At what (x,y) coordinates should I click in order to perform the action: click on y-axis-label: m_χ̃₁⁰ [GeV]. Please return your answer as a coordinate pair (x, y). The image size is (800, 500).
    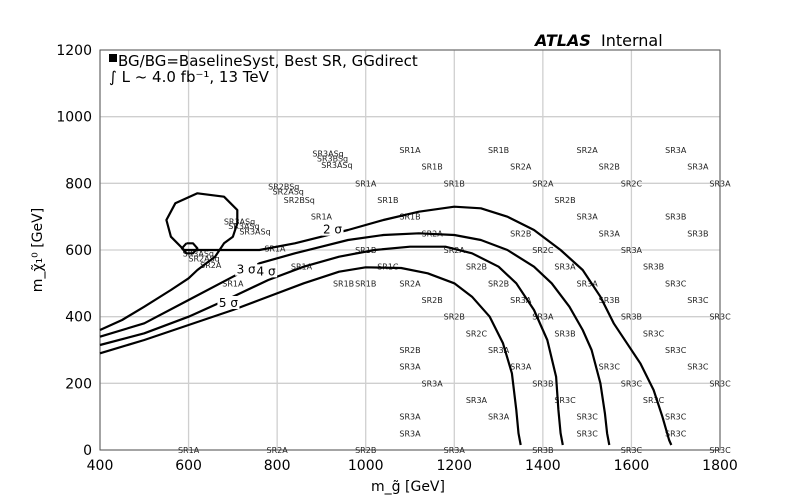
    Looking at the image, I should click on (38, 250).